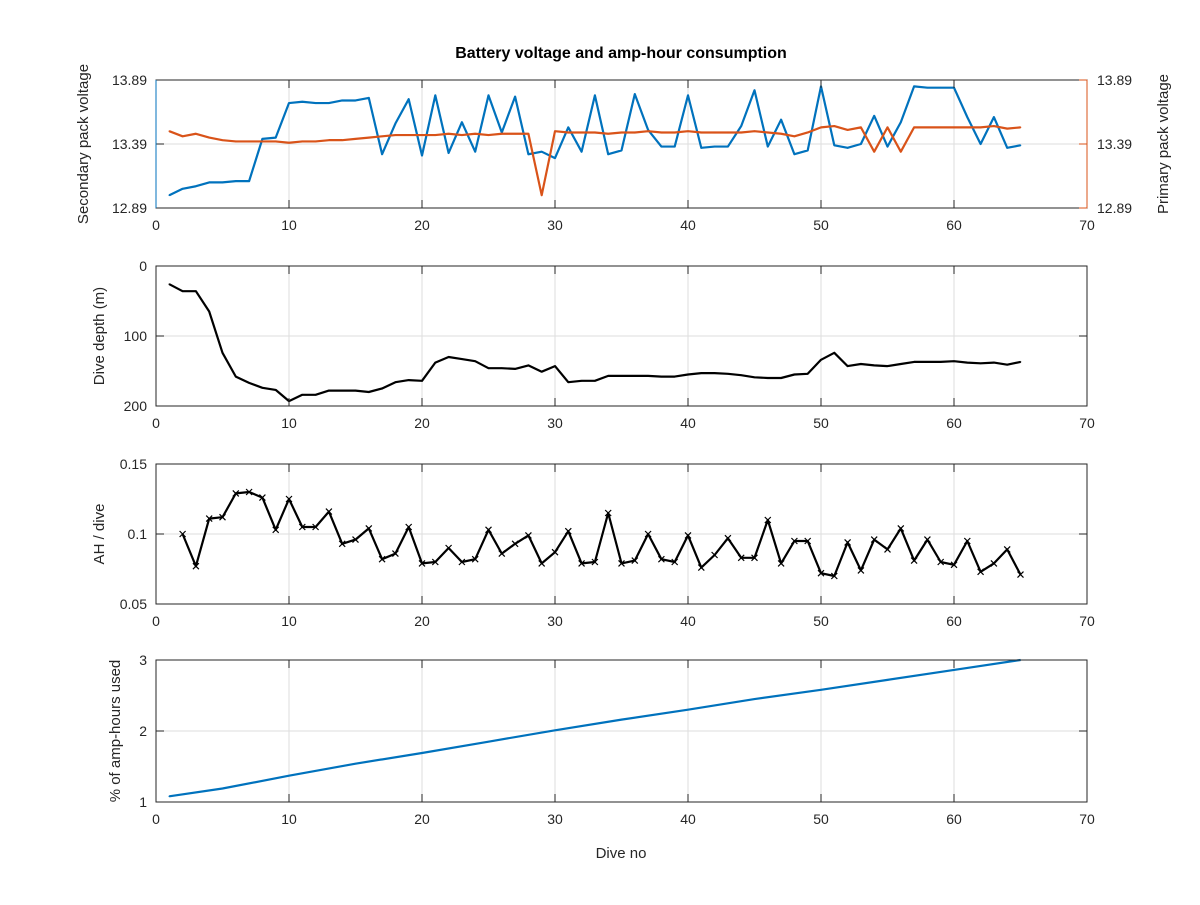  Describe the element at coordinates (143, 802) in the screenshot. I see `y-tick-label: 1` at that location.